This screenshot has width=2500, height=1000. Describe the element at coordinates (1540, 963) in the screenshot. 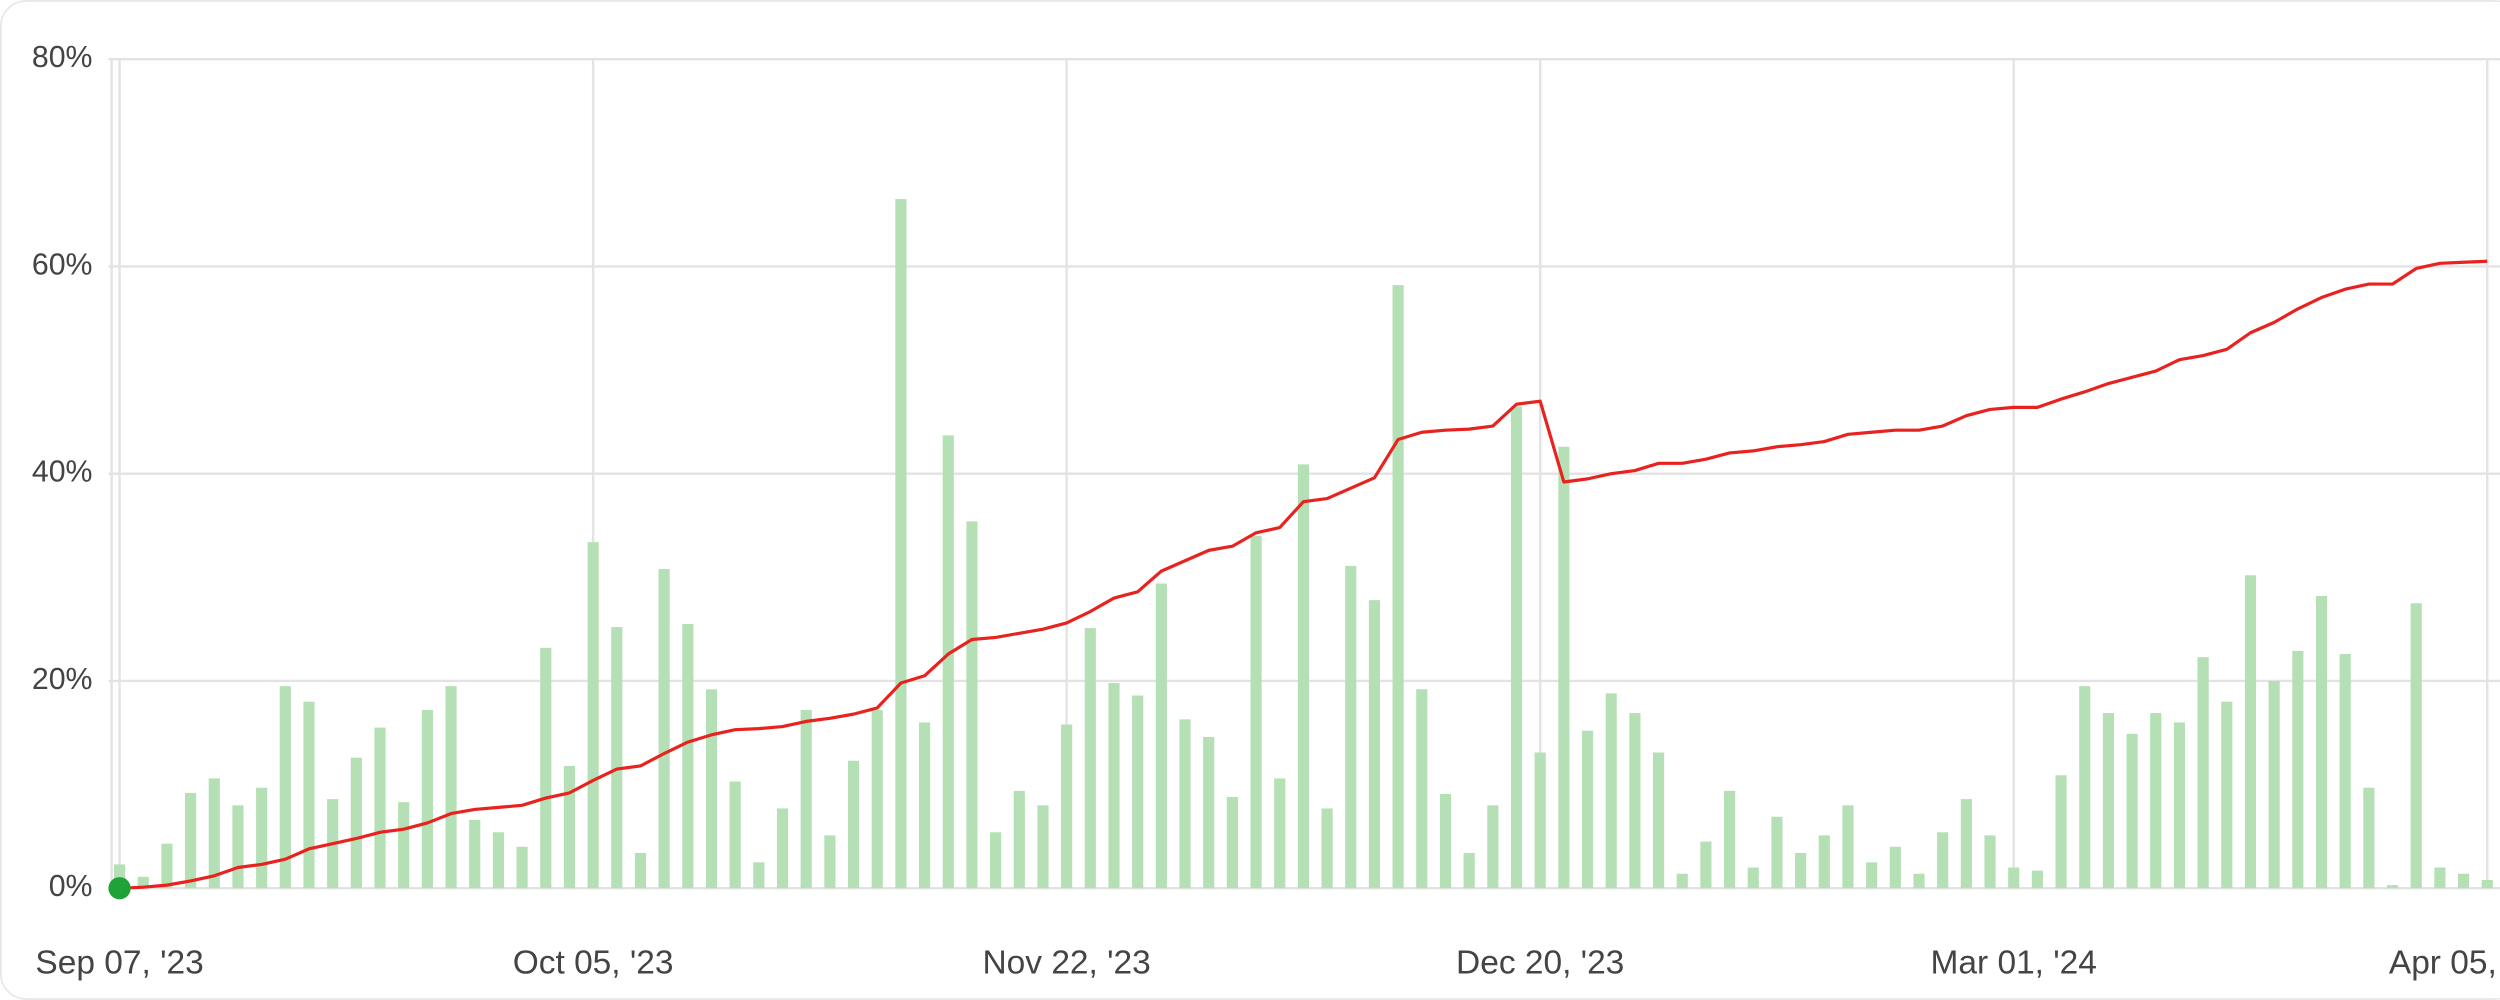

I see `x-tick-label: Dec 20, '23` at that location.